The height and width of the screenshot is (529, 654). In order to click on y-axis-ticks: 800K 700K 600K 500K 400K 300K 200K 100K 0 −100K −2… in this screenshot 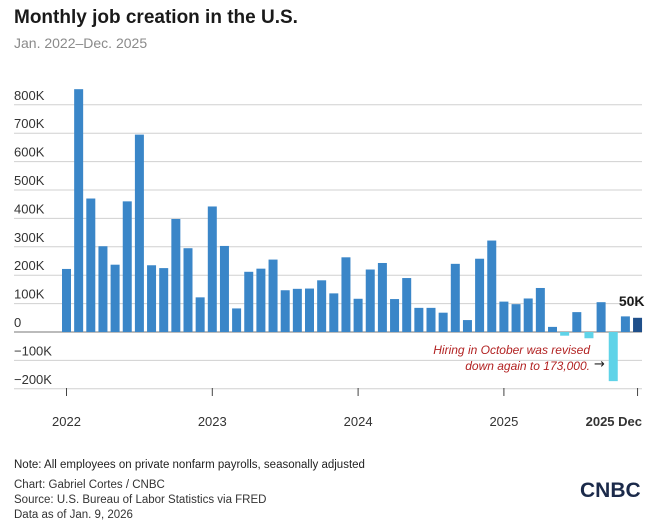, I will do `click(33, 237)`.